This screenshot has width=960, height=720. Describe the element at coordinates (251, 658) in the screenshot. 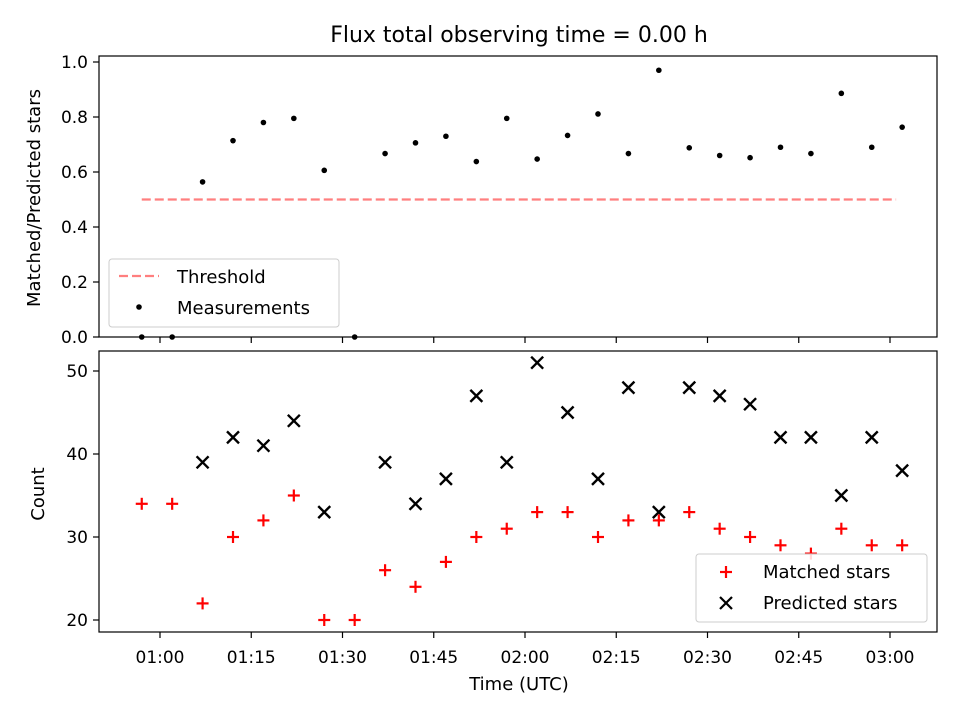

I see `bottom-x-tick-label: 01:15` at that location.